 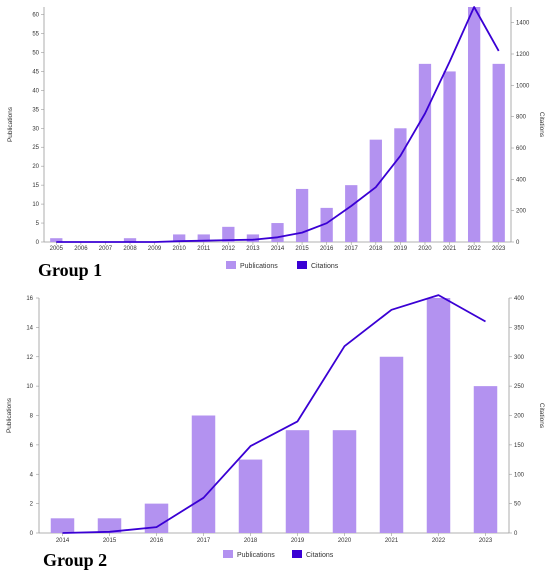 I want to click on x-tick-label: 2005, so click(x=57, y=249).